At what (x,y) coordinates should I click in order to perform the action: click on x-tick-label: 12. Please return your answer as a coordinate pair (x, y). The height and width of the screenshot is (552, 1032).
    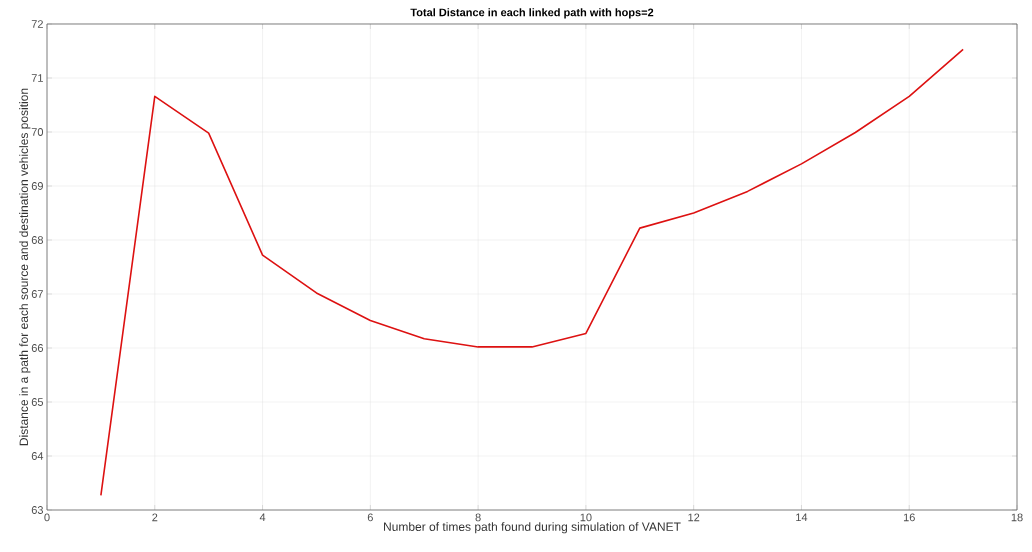
    Looking at the image, I should click on (694, 517).